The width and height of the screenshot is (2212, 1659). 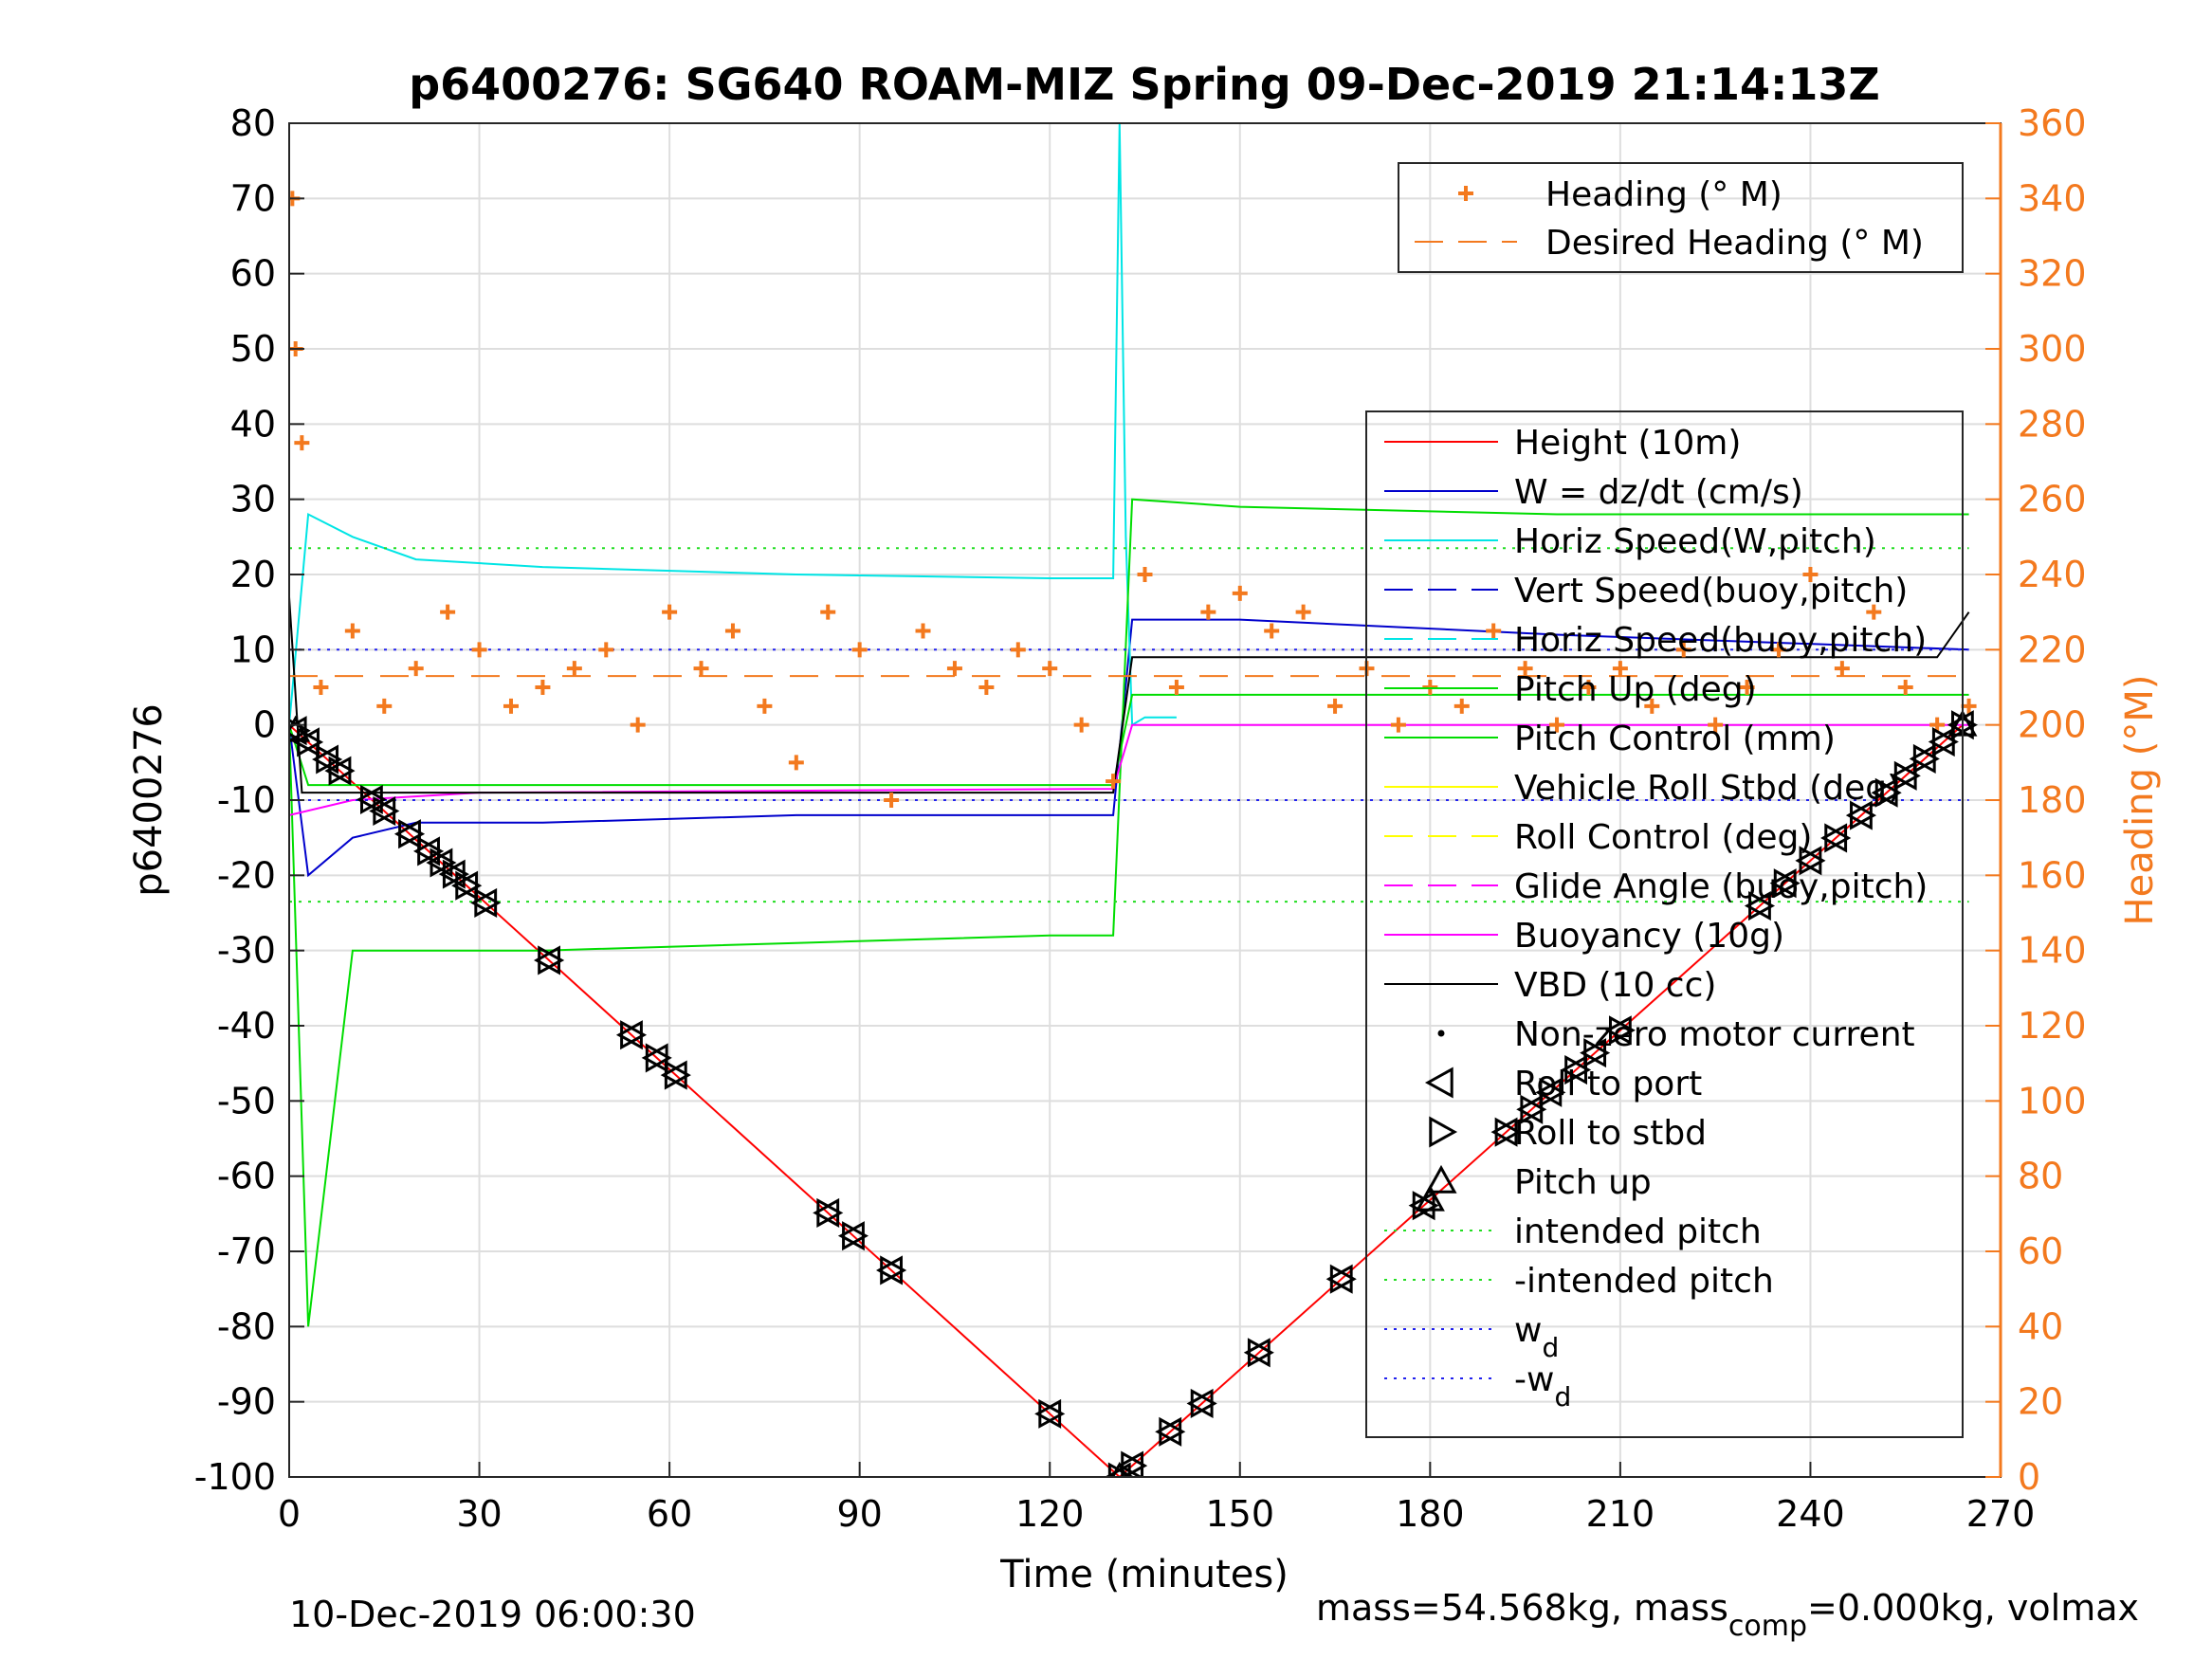 What do you see at coordinates (1627, 443) in the screenshot?
I see `legend-label: Height (10m)` at bounding box center [1627, 443].